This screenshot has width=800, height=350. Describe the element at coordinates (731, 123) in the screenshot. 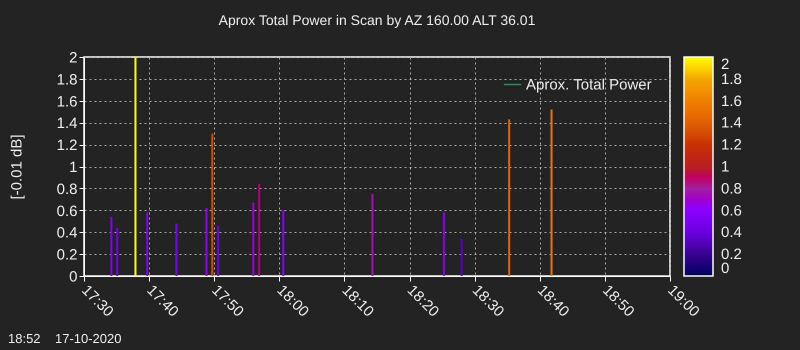

I see `color-bar-label: 1.4` at that location.